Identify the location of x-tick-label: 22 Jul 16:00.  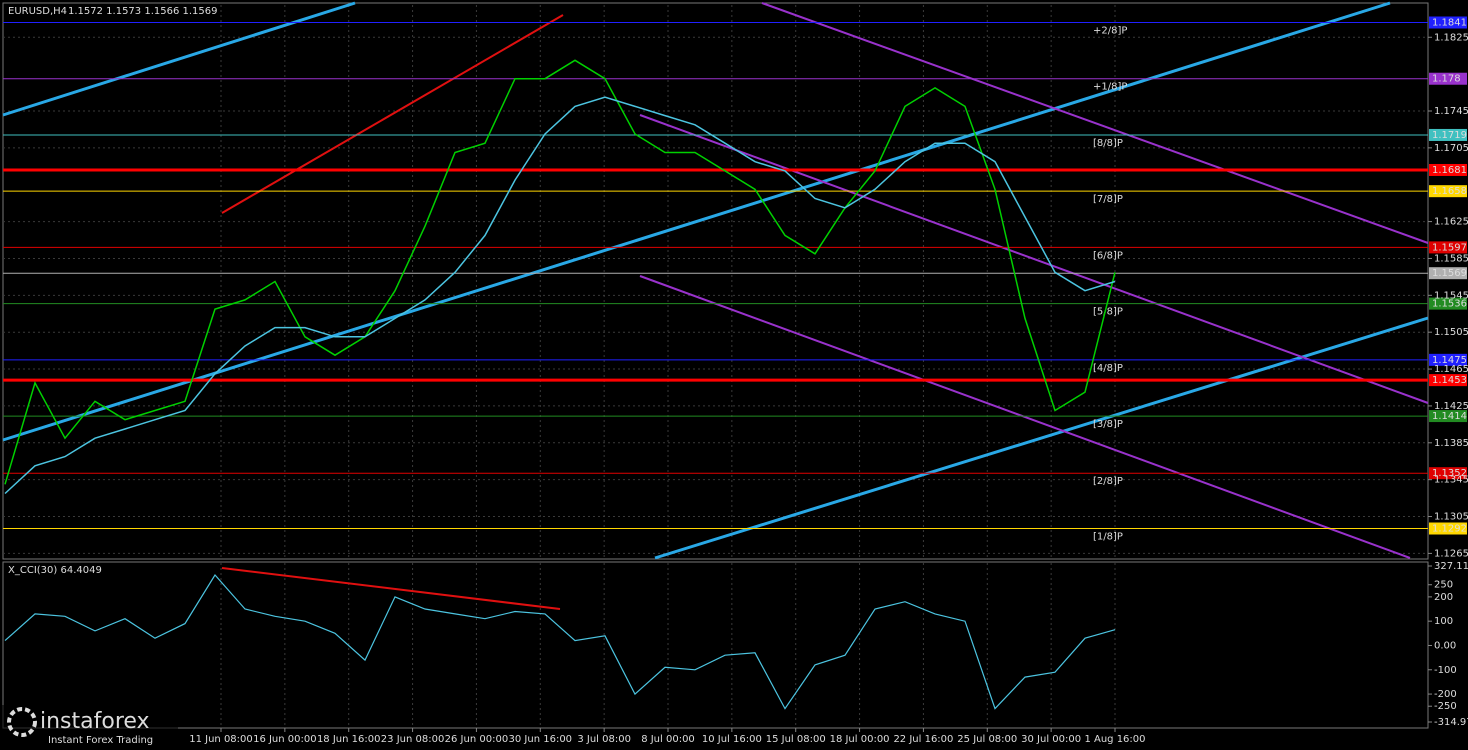
(923, 739).